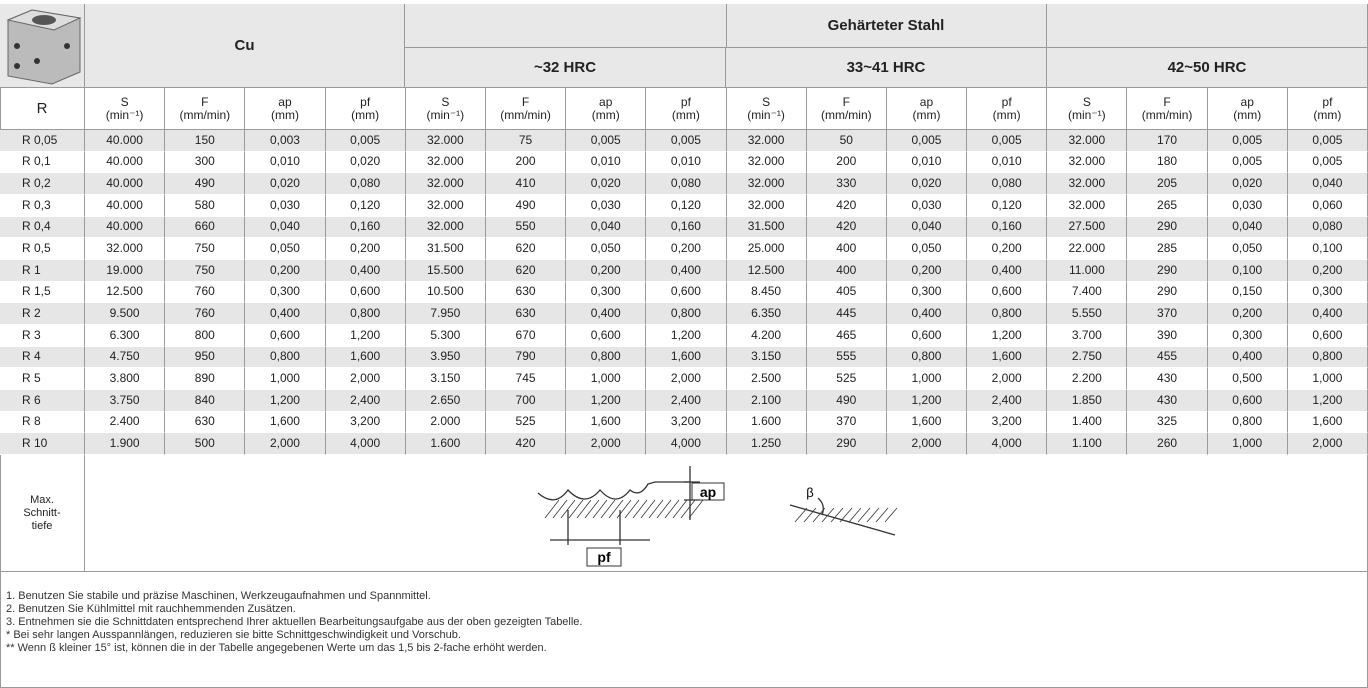 This screenshot has width=1368, height=688. What do you see at coordinates (125, 314) in the screenshot?
I see `table-cell: 9.500` at bounding box center [125, 314].